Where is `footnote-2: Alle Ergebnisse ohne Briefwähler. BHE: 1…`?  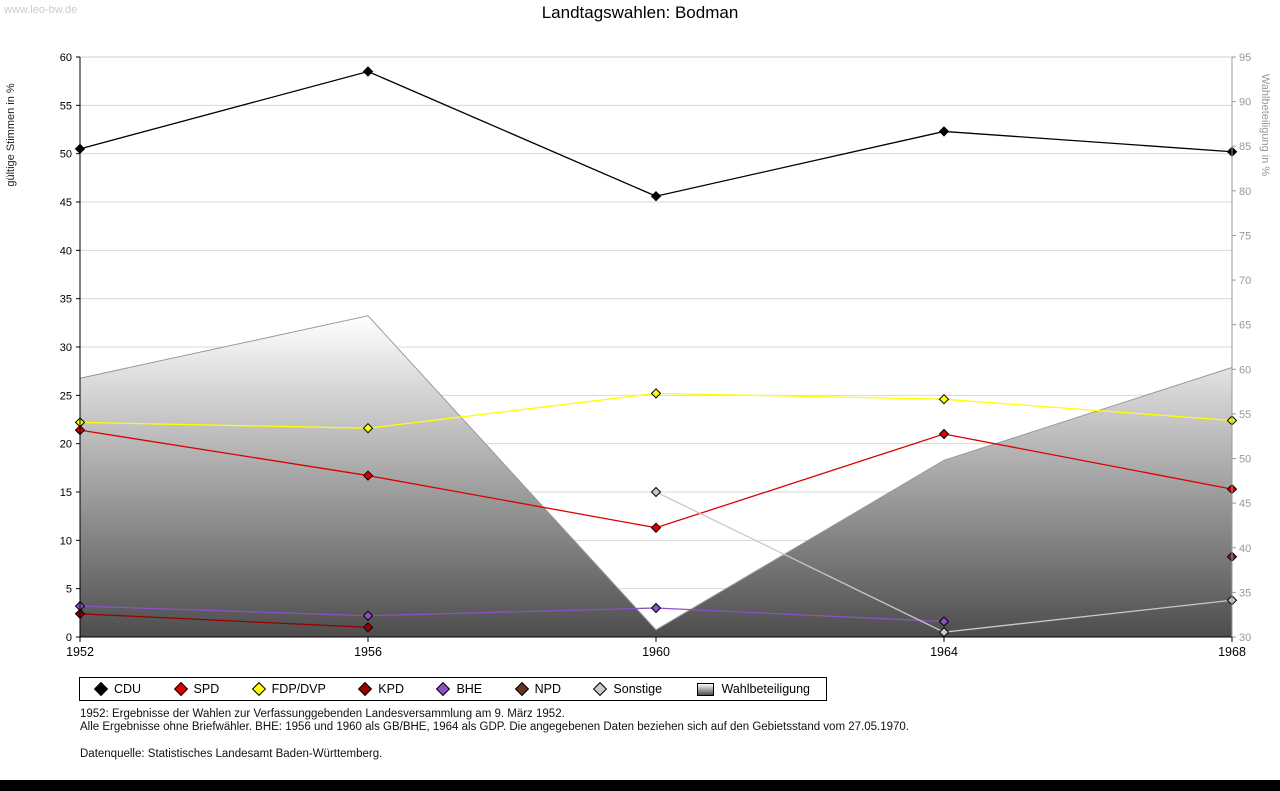
footnote-2: Alle Ergebnisse ohne Briefwähler. BHE: 1… is located at coordinates (494, 727).